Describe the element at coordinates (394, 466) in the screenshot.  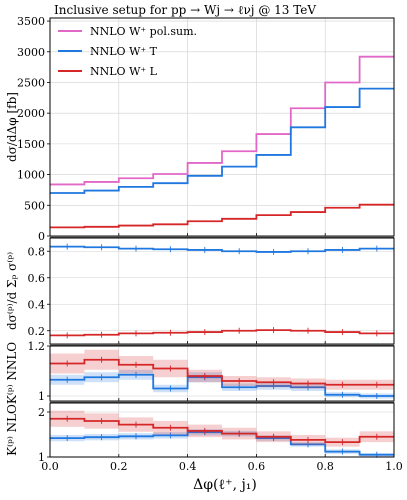
I see `x-tick-label: 1.0` at that location.